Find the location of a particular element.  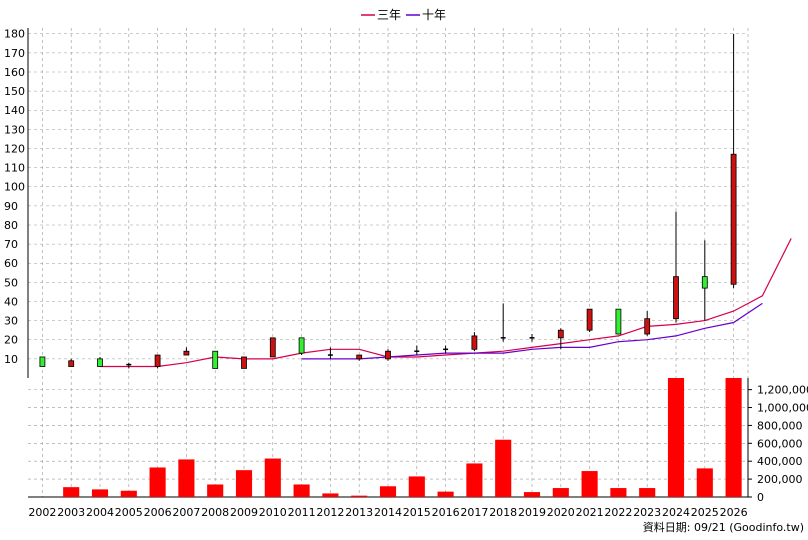

price-tick-label: 130 is located at coordinates (14, 129).